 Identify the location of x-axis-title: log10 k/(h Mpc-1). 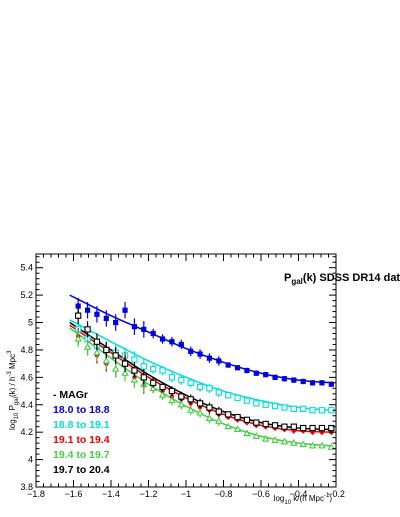
(303, 499).